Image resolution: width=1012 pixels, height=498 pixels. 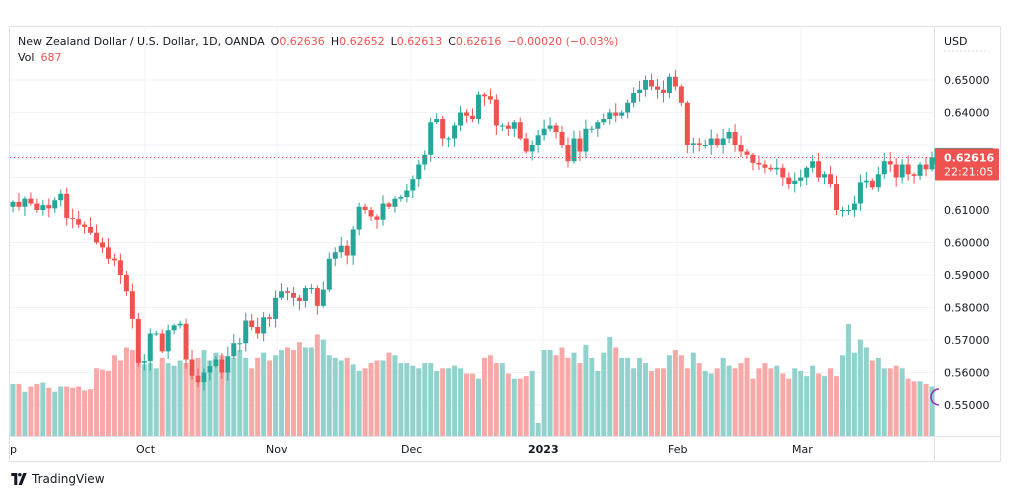 What do you see at coordinates (335, 41) in the screenshot?
I see `high-label: H` at bounding box center [335, 41].